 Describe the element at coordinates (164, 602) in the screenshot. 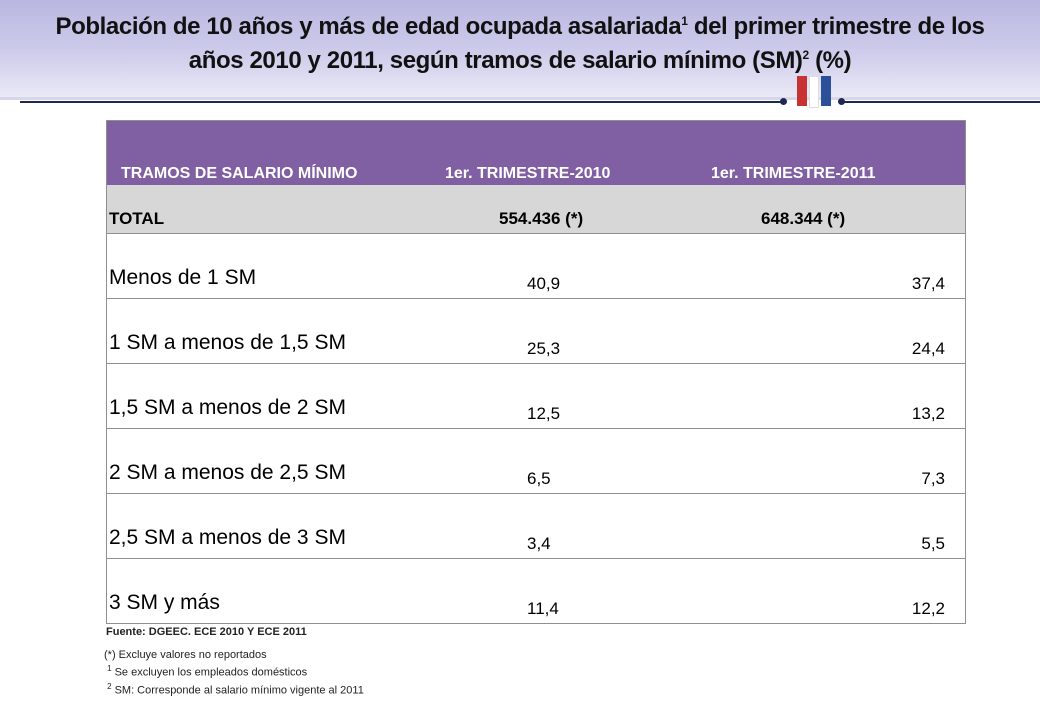

I see `row-label: 3 SM y más` at that location.